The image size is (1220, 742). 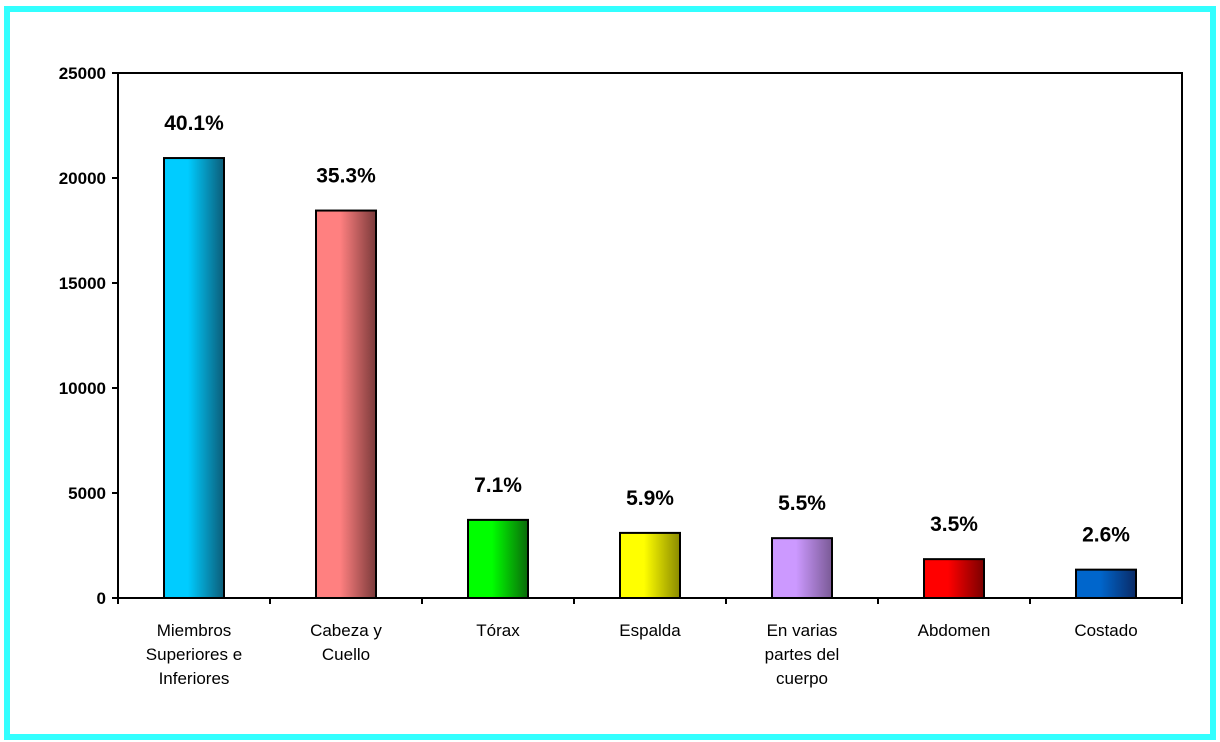 I want to click on data-label: 5.5%, so click(x=802, y=503).